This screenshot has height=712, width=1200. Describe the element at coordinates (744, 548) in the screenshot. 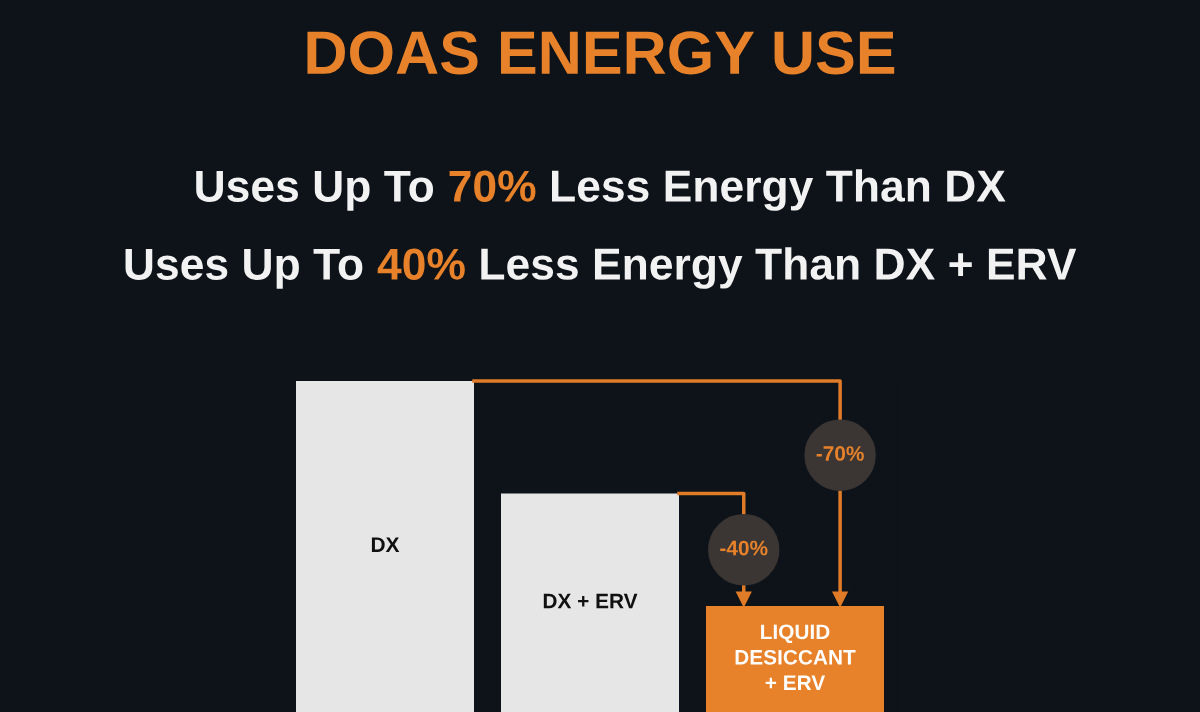

I see `annotation: -40%` at that location.